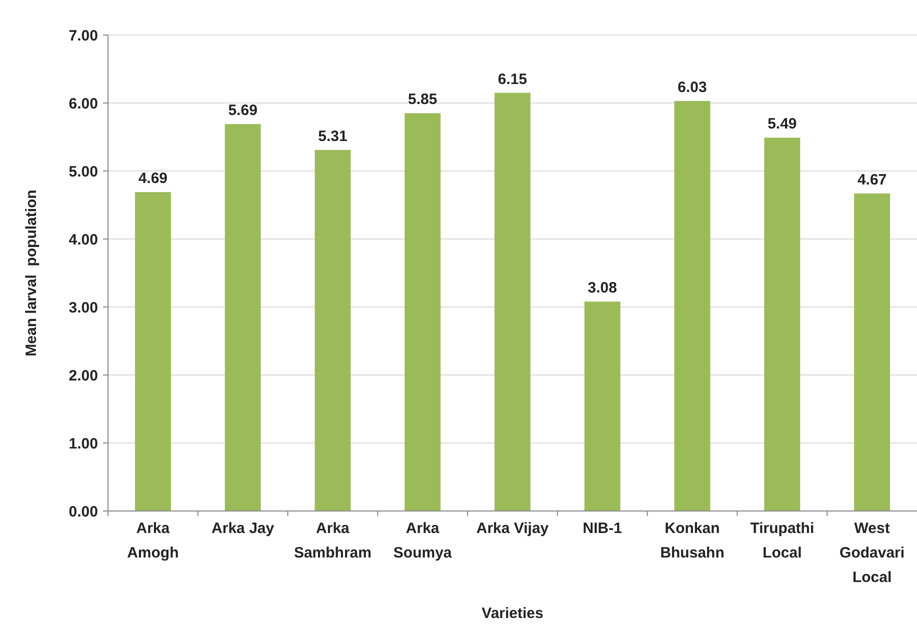 Image resolution: width=917 pixels, height=626 pixels. I want to click on data-label: 3.08, so click(602, 288).